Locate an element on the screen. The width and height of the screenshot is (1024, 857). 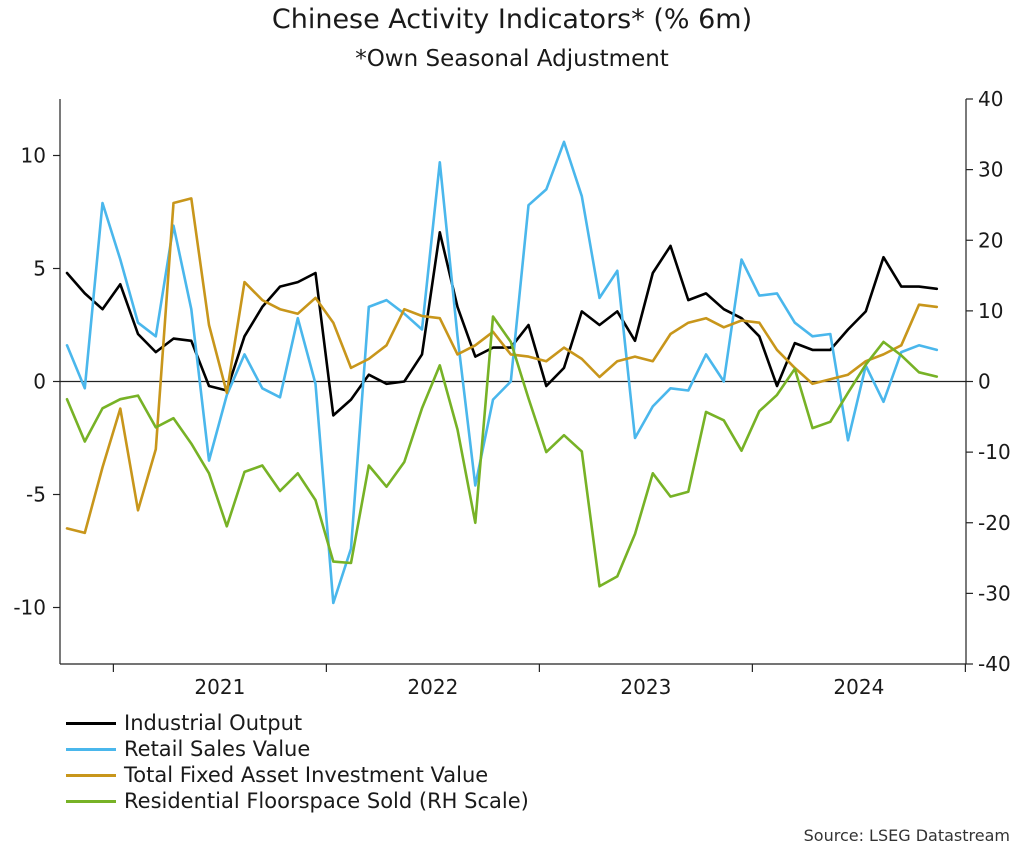
y-left-tick-label: -5 is located at coordinates (36, 495).